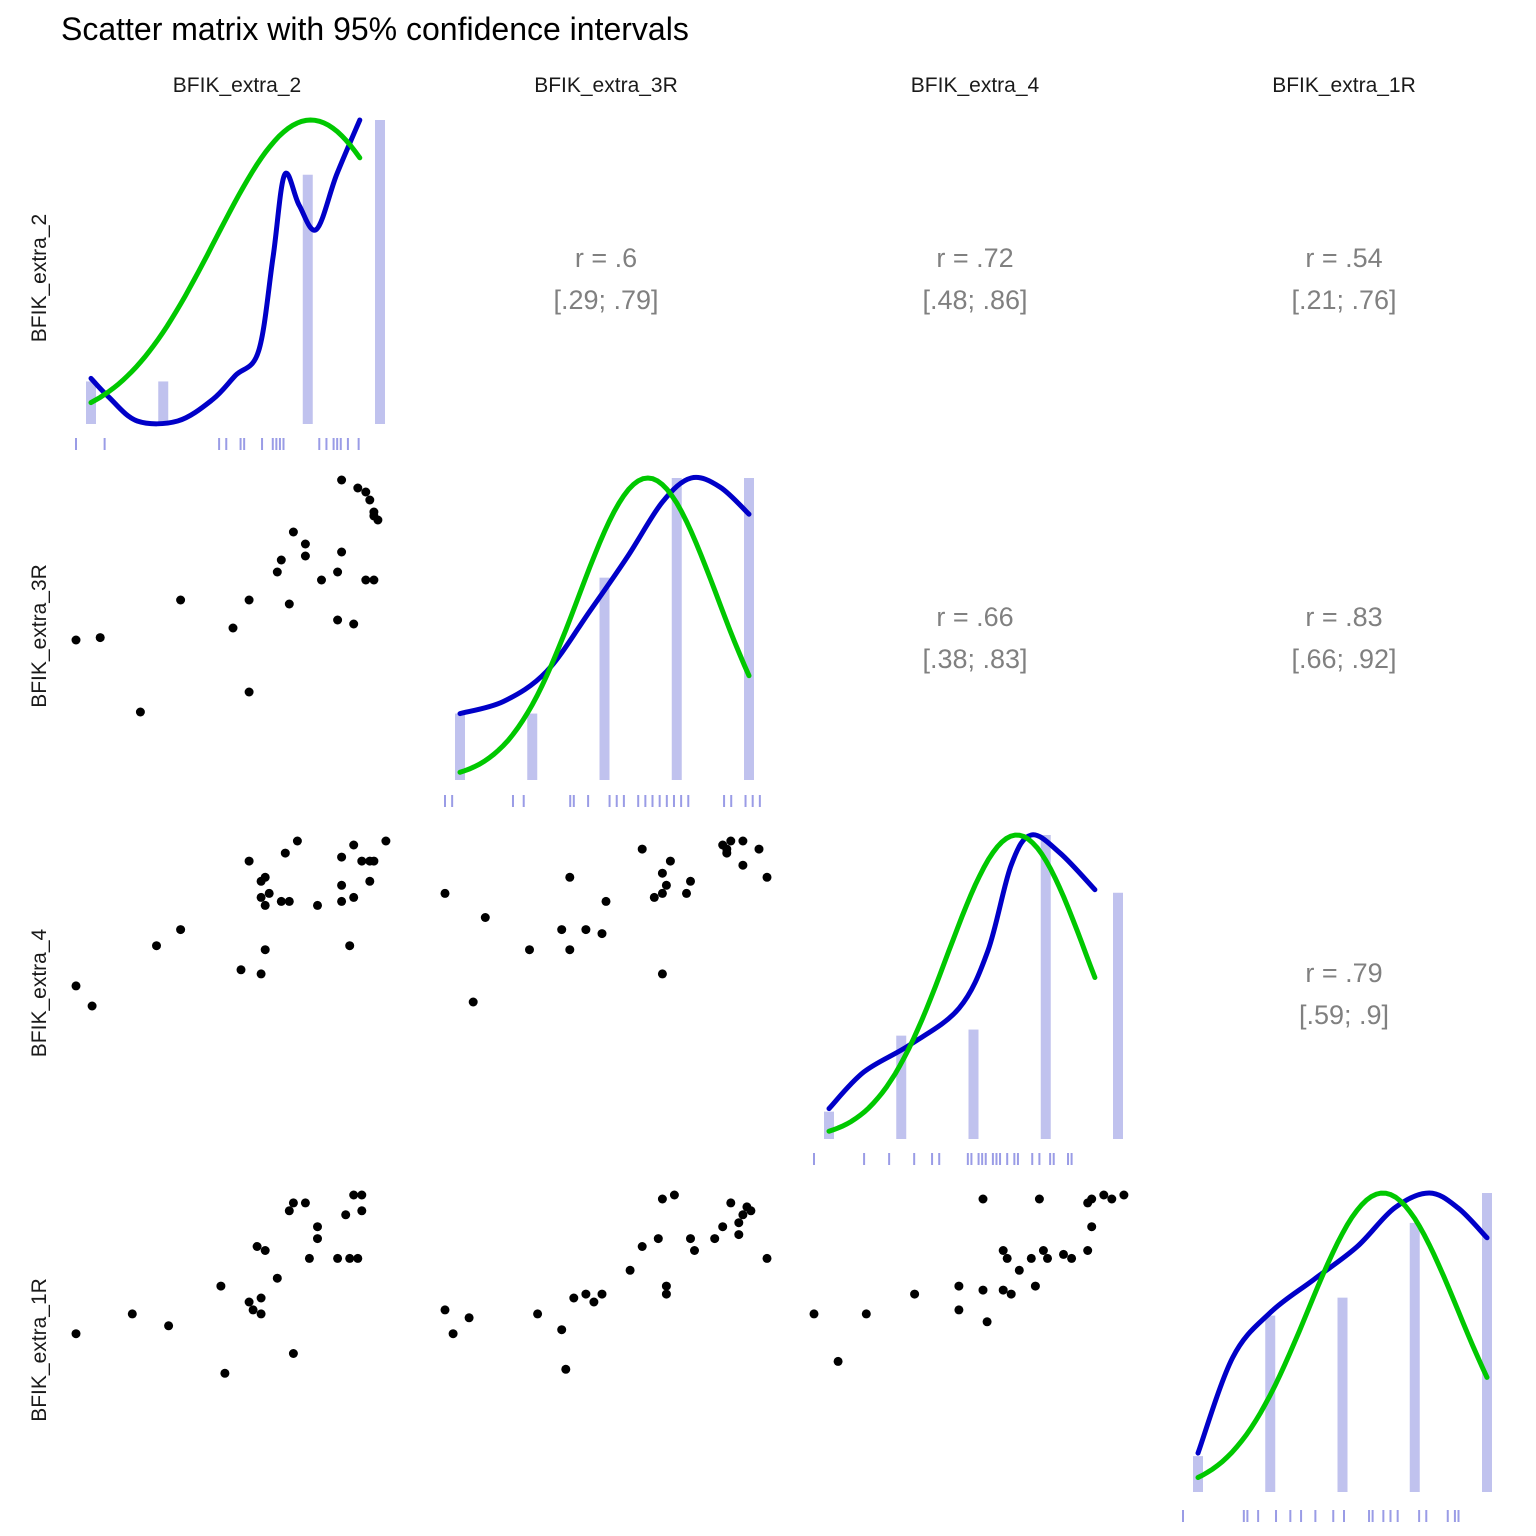  What do you see at coordinates (1342, 1335) in the screenshot?
I see `normal-curve` at bounding box center [1342, 1335].